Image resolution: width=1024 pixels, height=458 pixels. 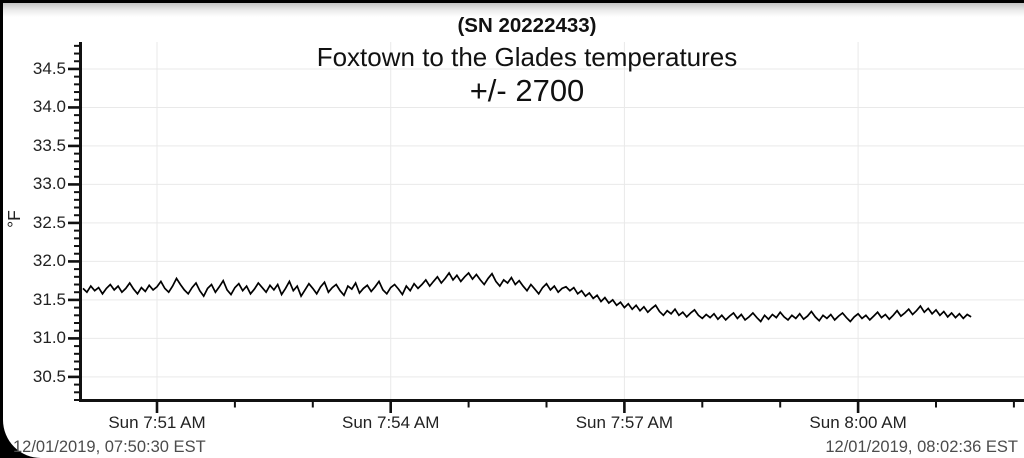 What do you see at coordinates (527, 25) in the screenshot?
I see `chart-serial-number: (SN 20222433)` at bounding box center [527, 25].